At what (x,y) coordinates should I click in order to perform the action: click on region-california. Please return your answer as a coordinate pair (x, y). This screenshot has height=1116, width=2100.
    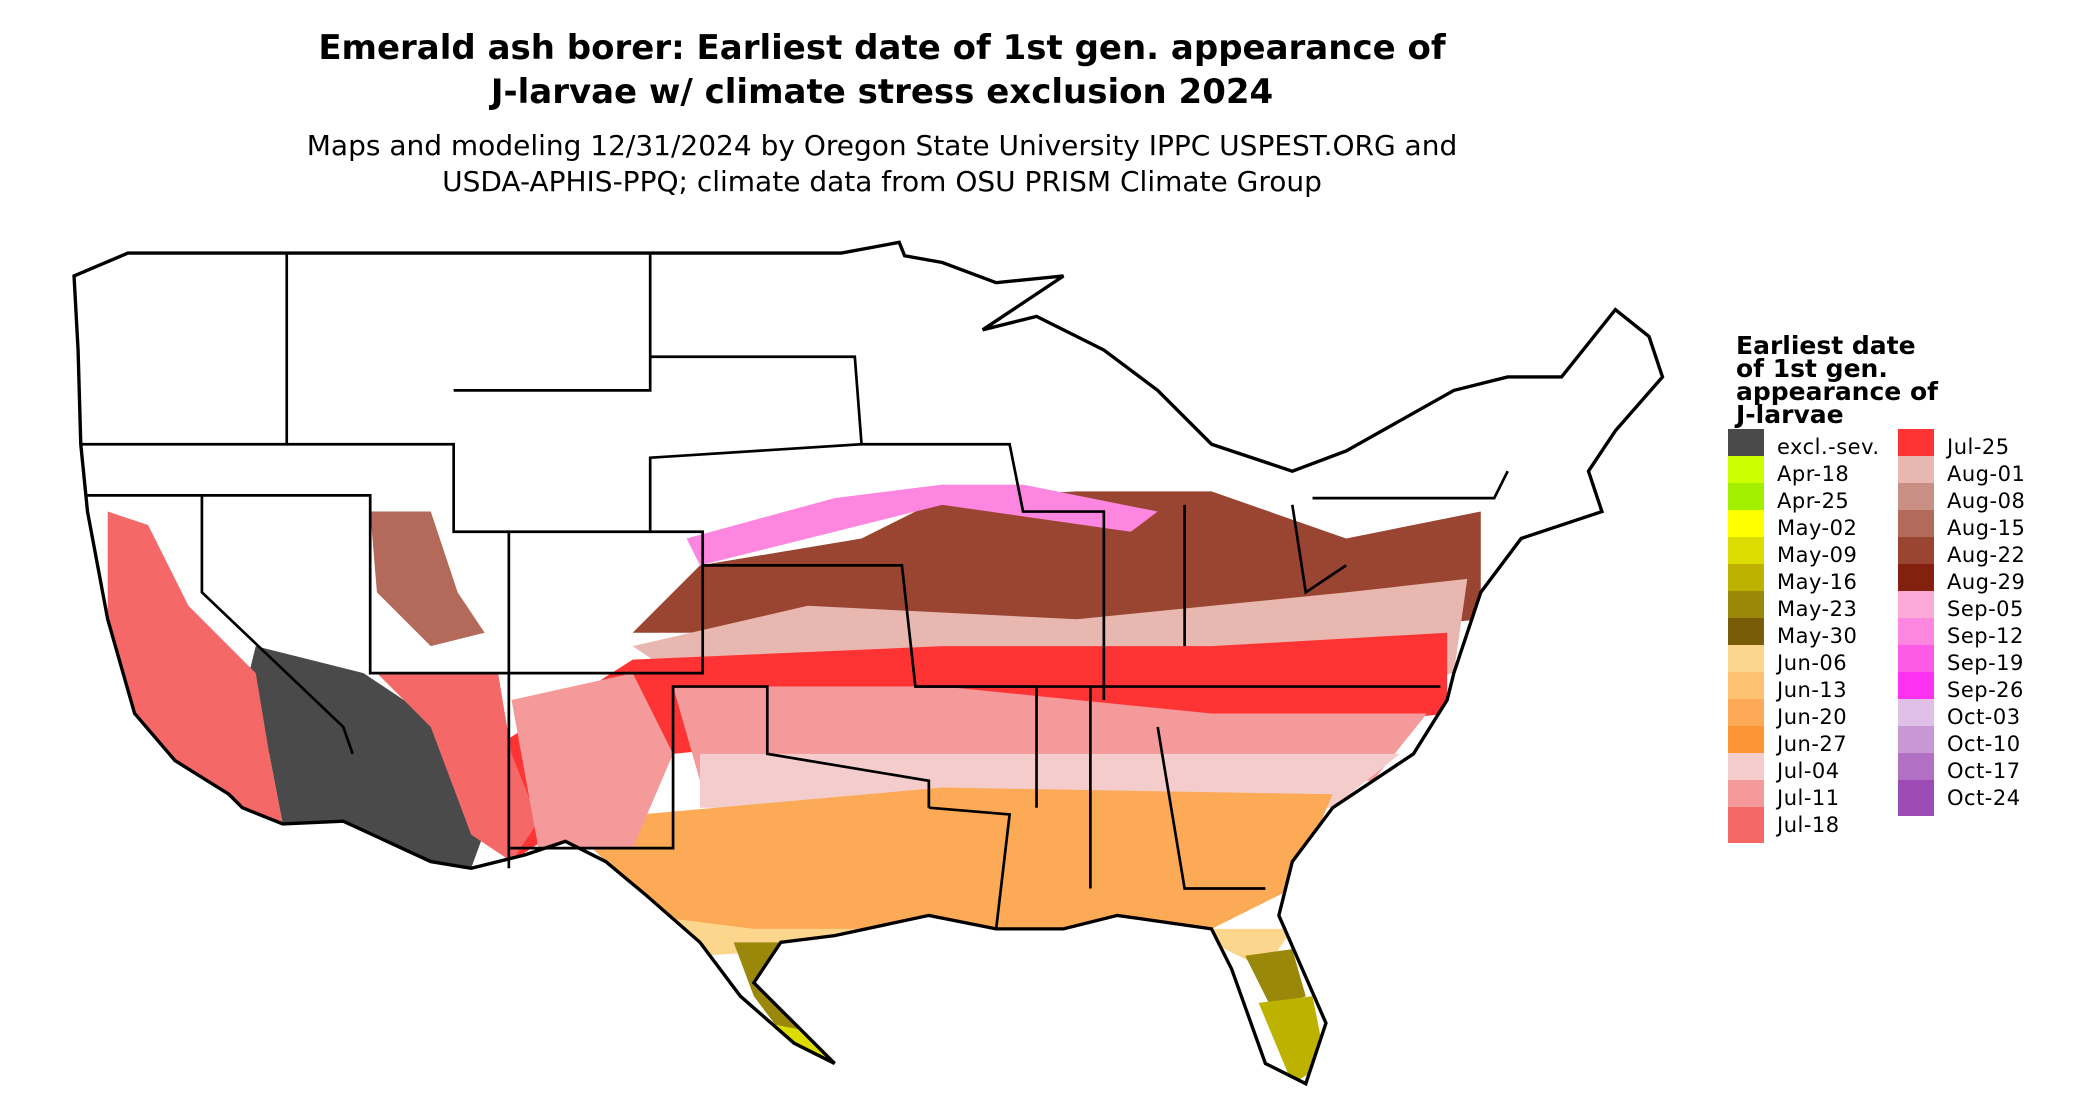
    Looking at the image, I should click on (195, 667).